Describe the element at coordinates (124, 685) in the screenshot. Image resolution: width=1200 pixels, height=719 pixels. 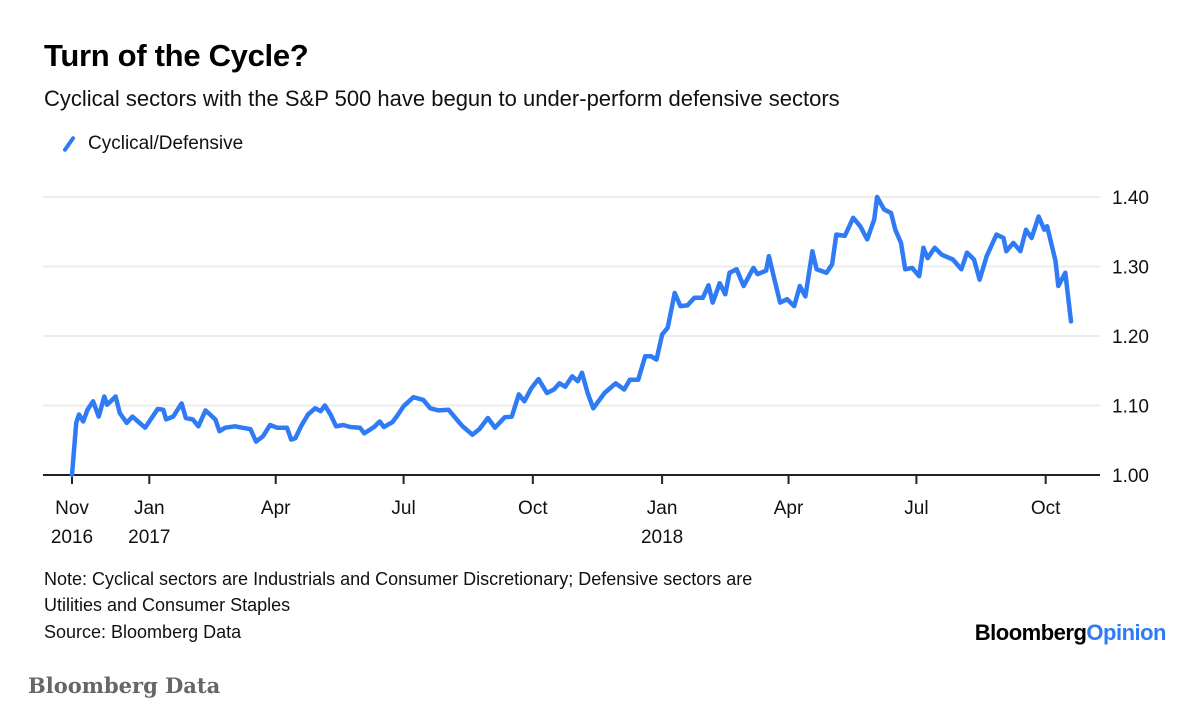
I see `credit-text: Bloomberg Data` at that location.